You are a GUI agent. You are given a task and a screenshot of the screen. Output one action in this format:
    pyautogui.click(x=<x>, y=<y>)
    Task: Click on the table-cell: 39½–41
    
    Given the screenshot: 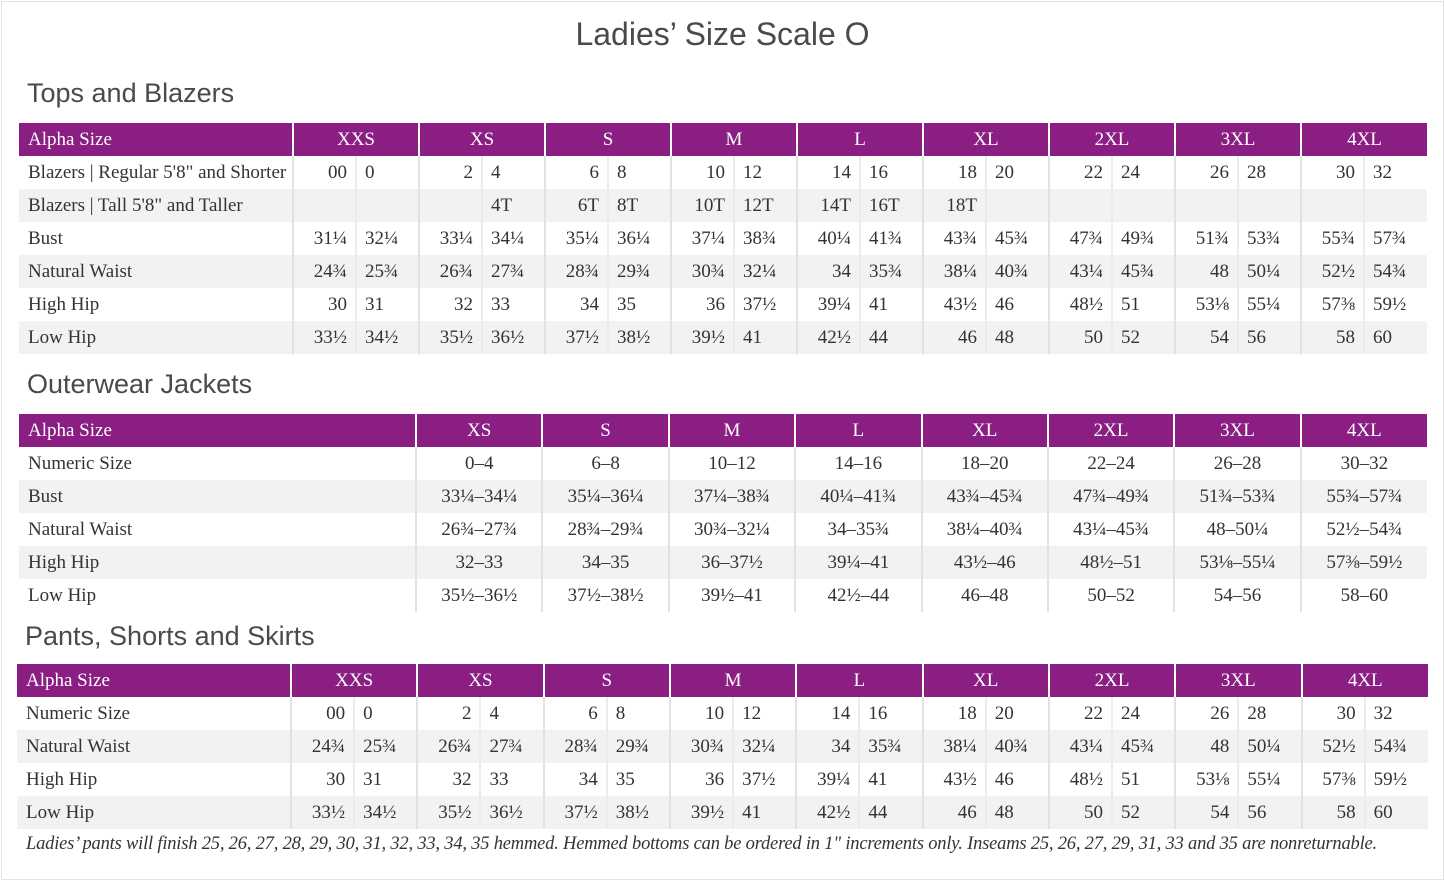 What is the action you would take?
    pyautogui.click(x=731, y=595)
    